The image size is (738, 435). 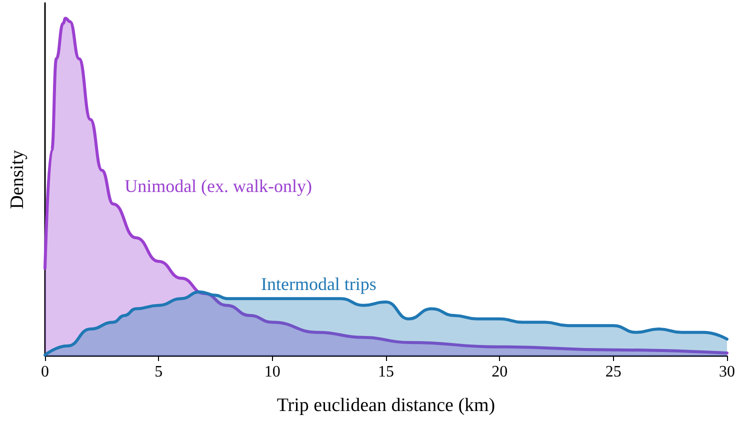 What do you see at coordinates (318, 284) in the screenshot?
I see `series-label: Intermodal trips` at bounding box center [318, 284].